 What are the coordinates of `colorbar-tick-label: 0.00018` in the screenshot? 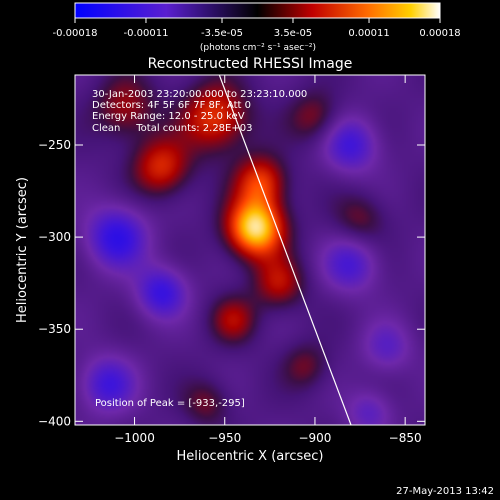 It's located at (439, 33).